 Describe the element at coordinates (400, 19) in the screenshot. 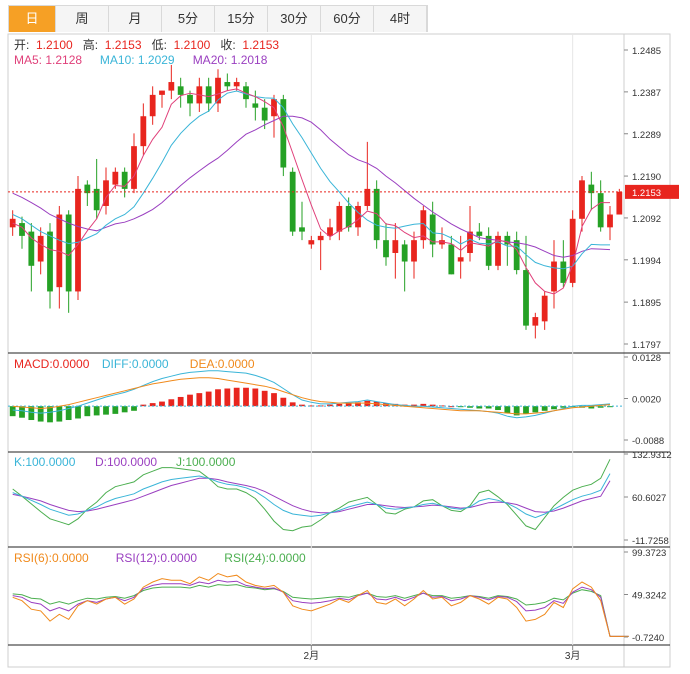

I see `tab-7: 4时` at that location.